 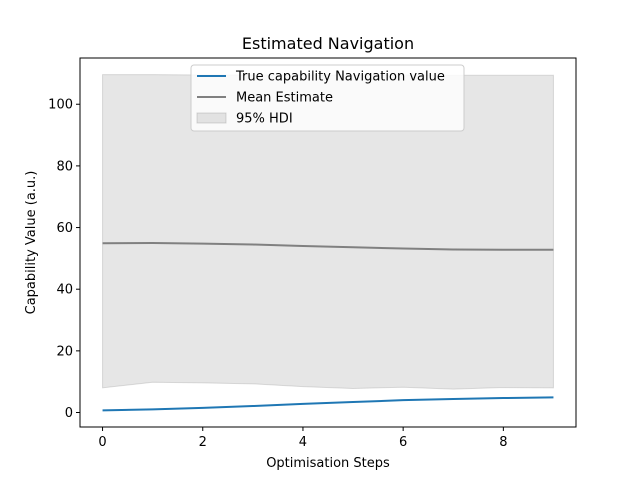 What do you see at coordinates (64, 290) in the screenshot?
I see `y-tick-label: 40` at bounding box center [64, 290].